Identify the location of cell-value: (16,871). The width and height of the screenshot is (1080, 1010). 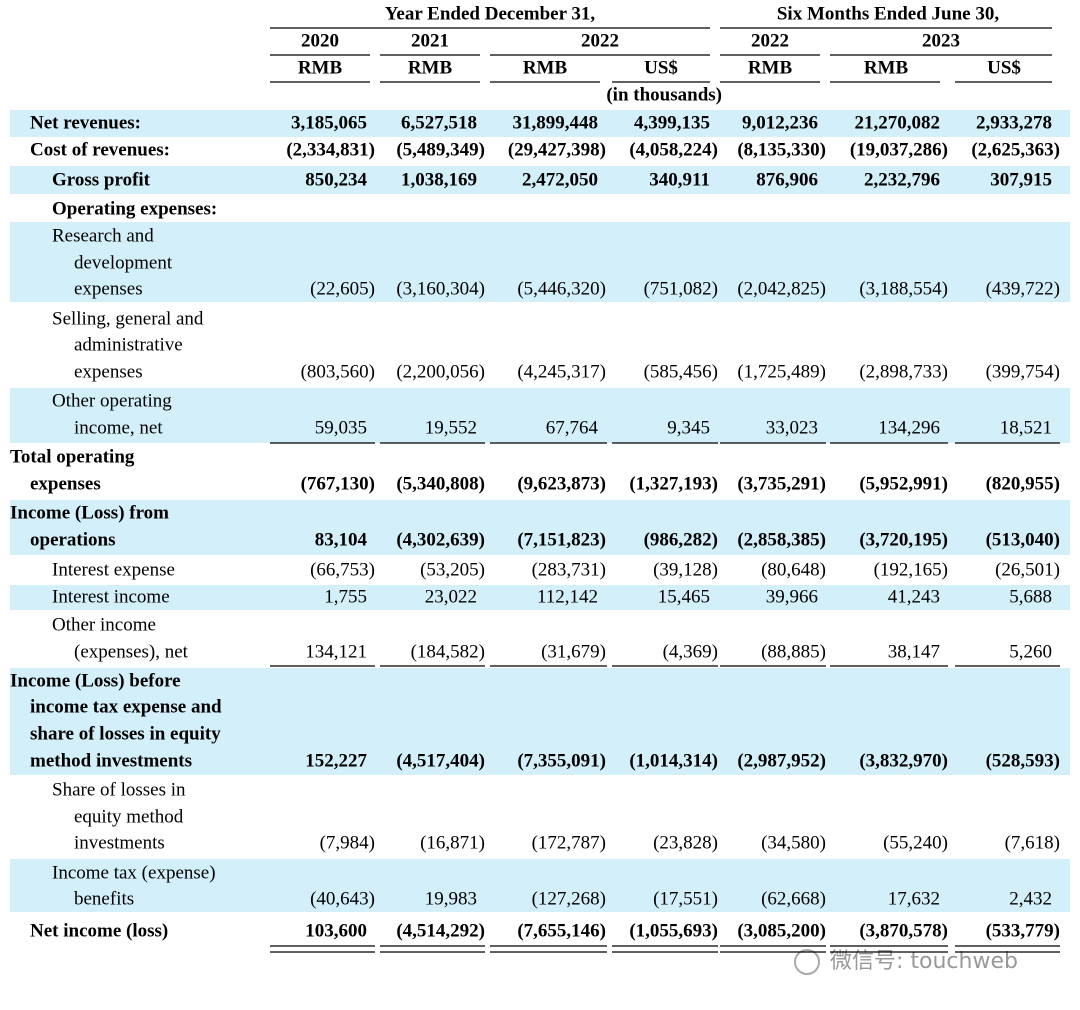
(452, 842).